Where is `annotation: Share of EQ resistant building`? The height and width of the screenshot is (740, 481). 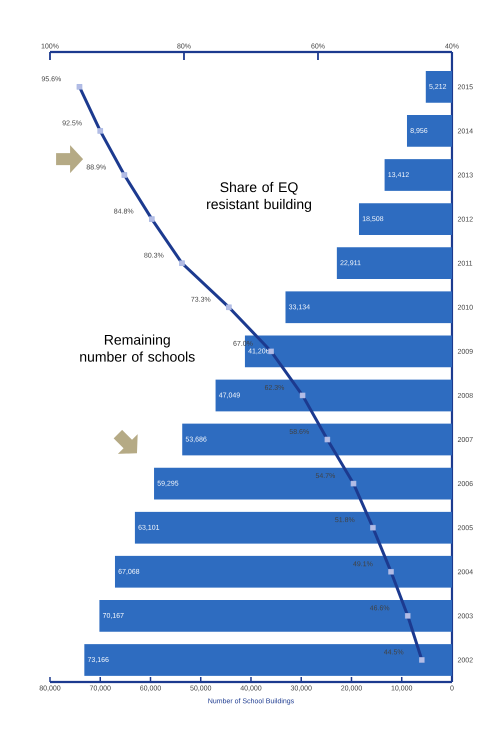 annotation: Share of EQ resistant building is located at coordinates (259, 197).